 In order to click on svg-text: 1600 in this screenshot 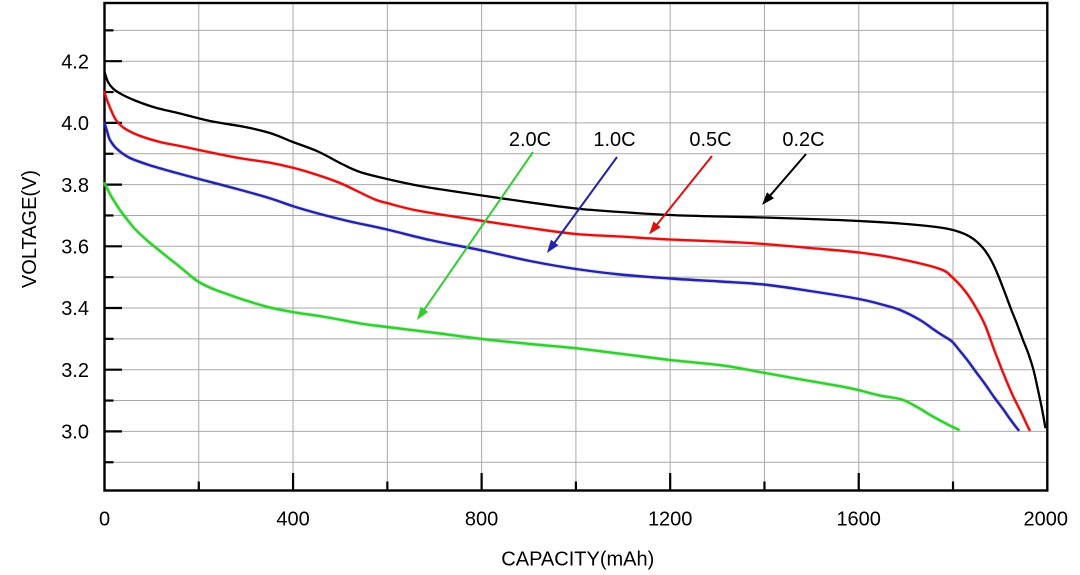, I will do `click(858, 520)`.